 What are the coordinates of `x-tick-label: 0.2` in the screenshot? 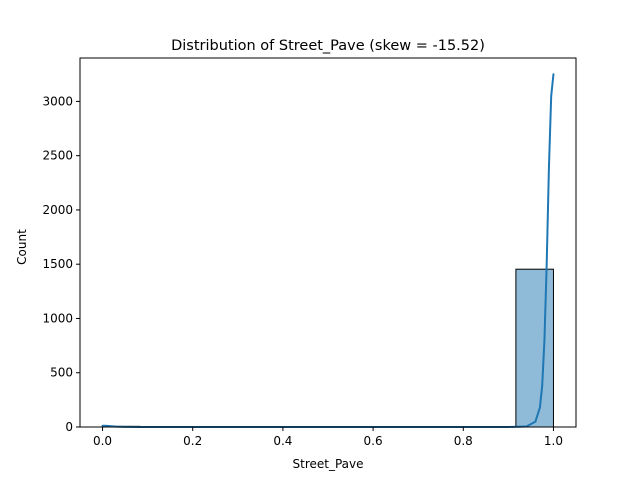 It's located at (192, 441).